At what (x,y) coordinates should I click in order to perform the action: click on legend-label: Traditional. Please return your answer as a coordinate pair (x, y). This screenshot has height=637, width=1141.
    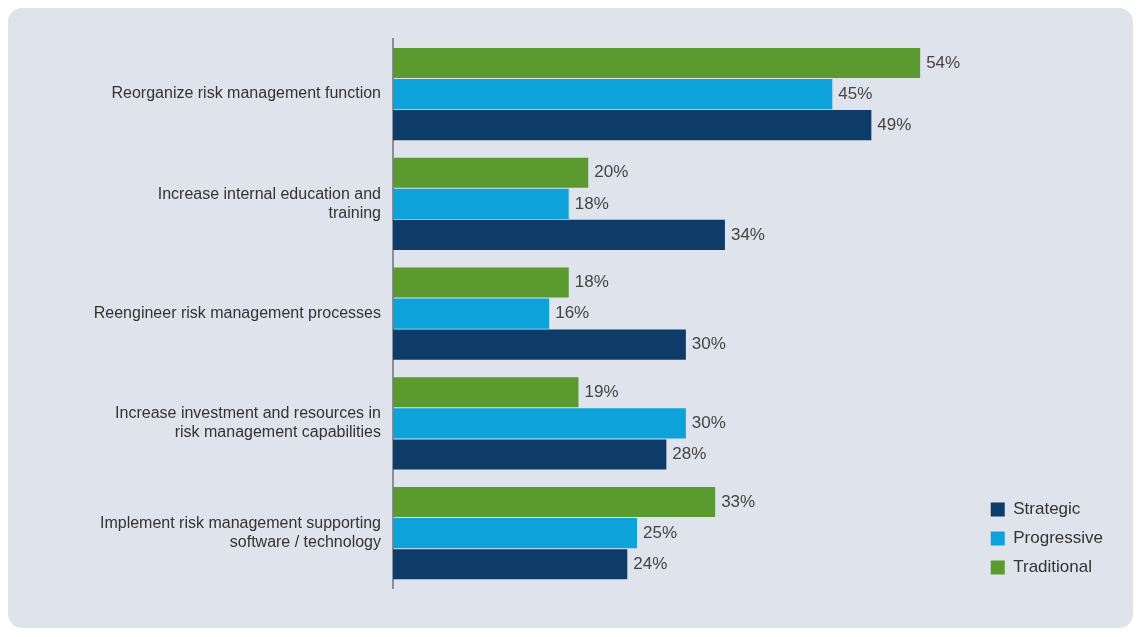
    Looking at the image, I should click on (1052, 567).